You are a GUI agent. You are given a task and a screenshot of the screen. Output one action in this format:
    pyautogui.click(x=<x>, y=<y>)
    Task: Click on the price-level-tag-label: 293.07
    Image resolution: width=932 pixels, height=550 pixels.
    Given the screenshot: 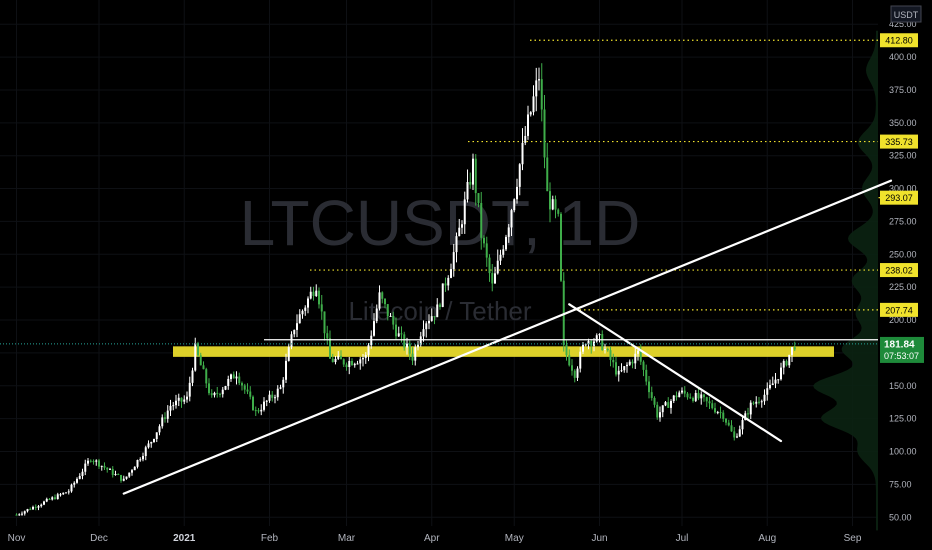 What is the action you would take?
    pyautogui.click(x=899, y=198)
    